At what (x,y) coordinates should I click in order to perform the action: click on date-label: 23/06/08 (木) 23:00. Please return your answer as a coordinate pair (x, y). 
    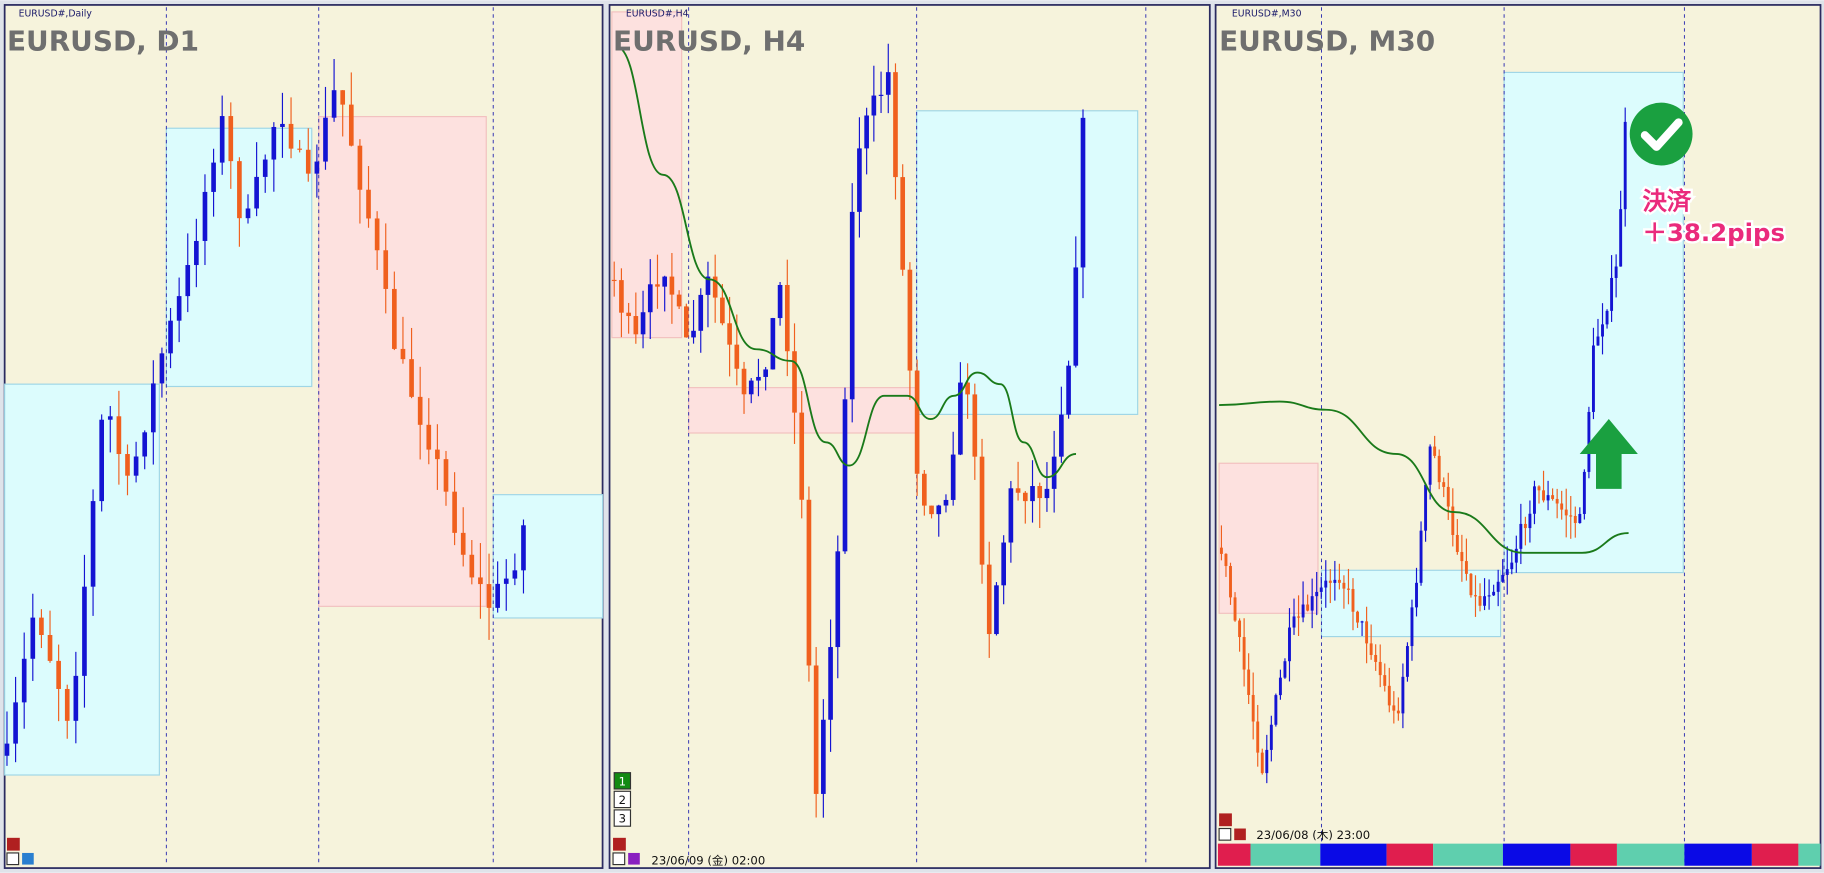
    Looking at the image, I should click on (1313, 835).